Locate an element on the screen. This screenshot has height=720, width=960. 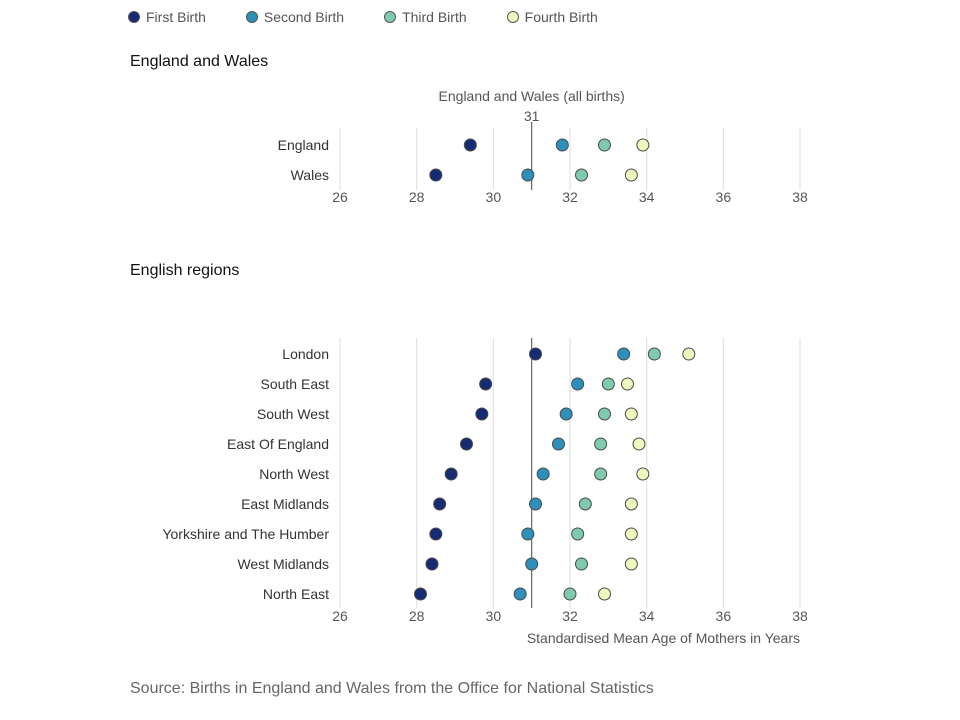
category-label-london: London is located at coordinates (305, 354).